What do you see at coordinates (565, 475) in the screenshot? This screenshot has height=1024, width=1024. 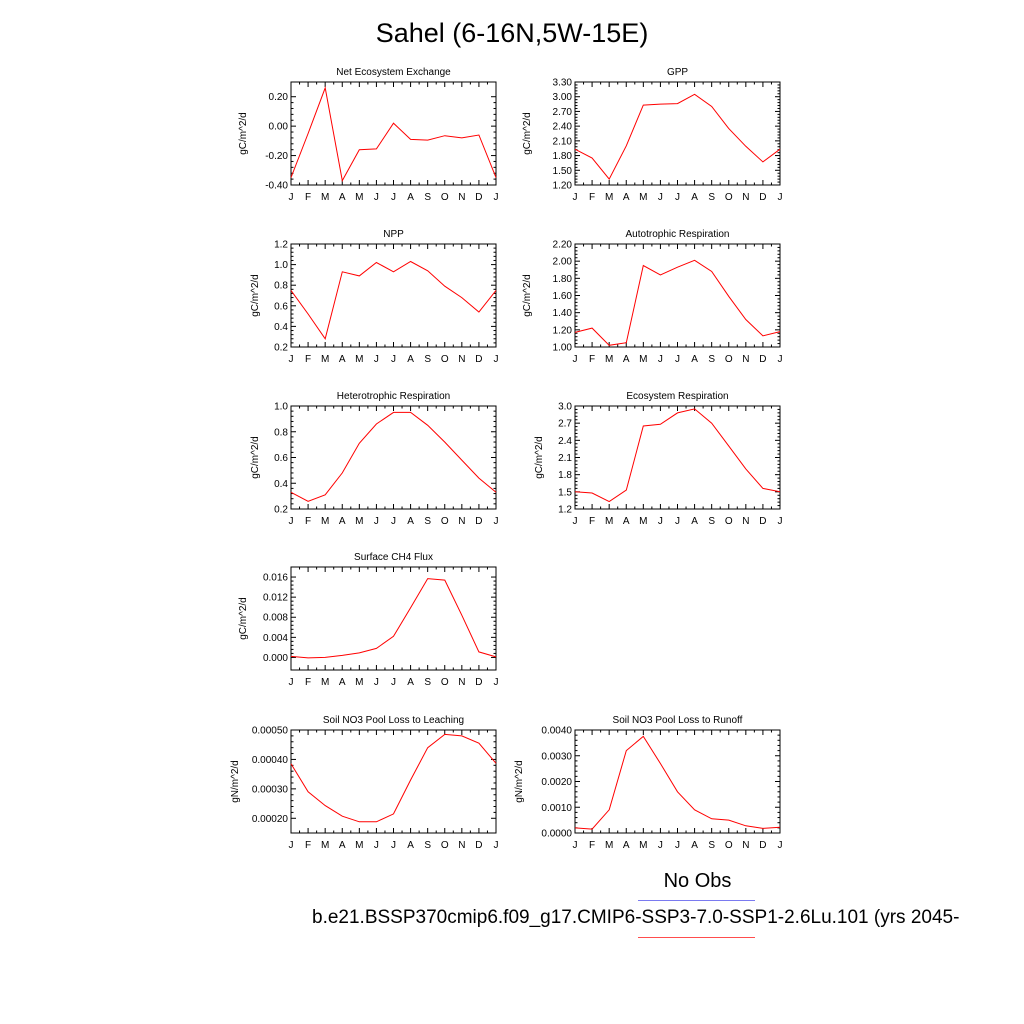 I see `y-tick-label: 1.8` at bounding box center [565, 475].